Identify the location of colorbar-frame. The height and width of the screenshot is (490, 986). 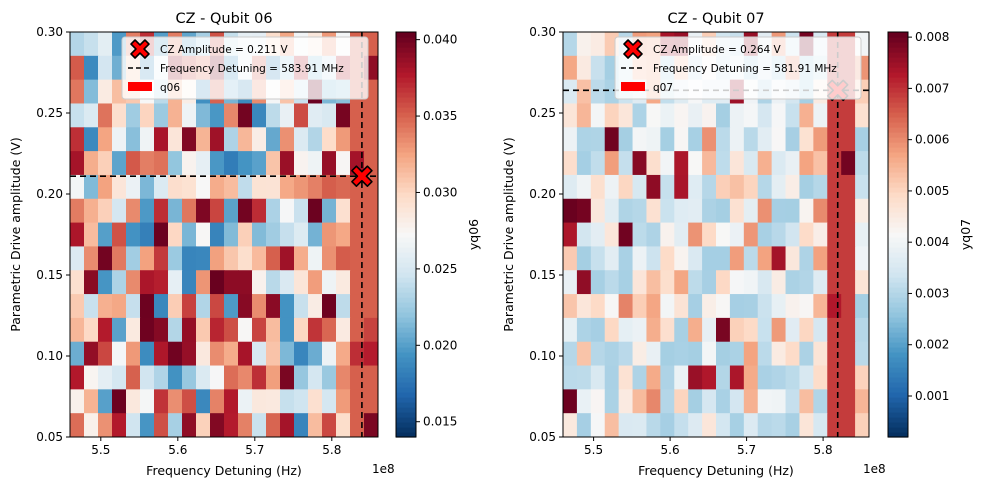
(406, 234).